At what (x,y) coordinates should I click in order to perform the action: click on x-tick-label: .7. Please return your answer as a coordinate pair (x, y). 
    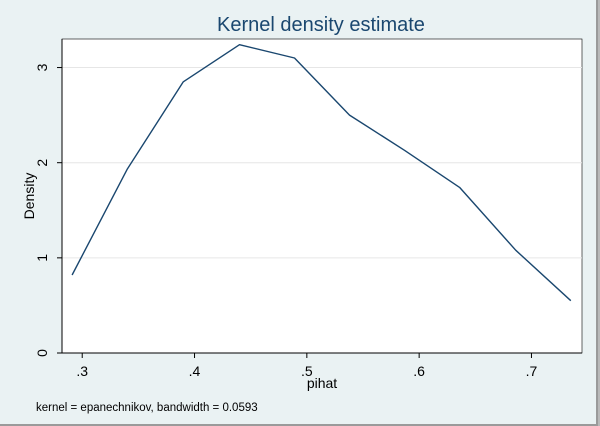
    Looking at the image, I should click on (532, 371).